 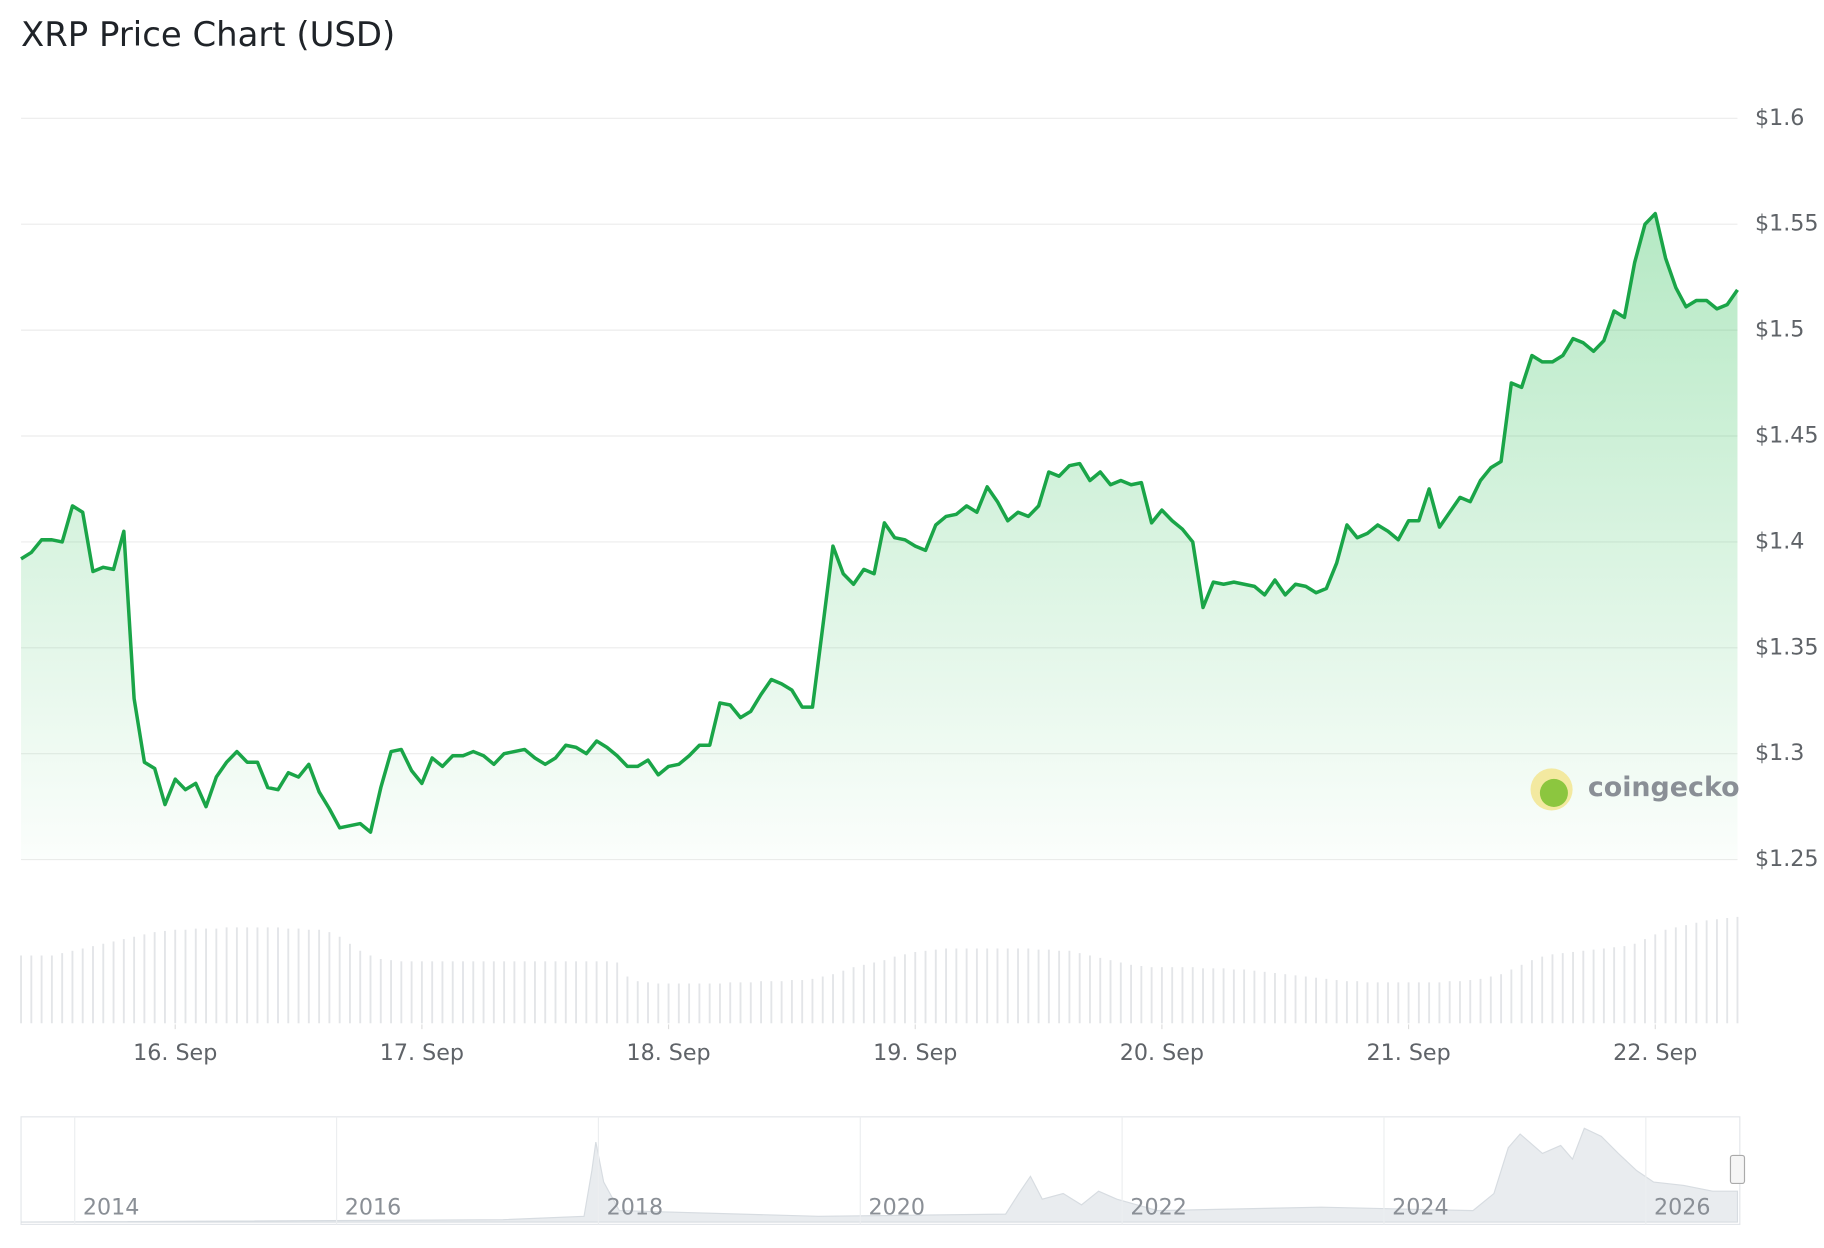 I want to click on navigator-handle, so click(x=1737, y=1169).